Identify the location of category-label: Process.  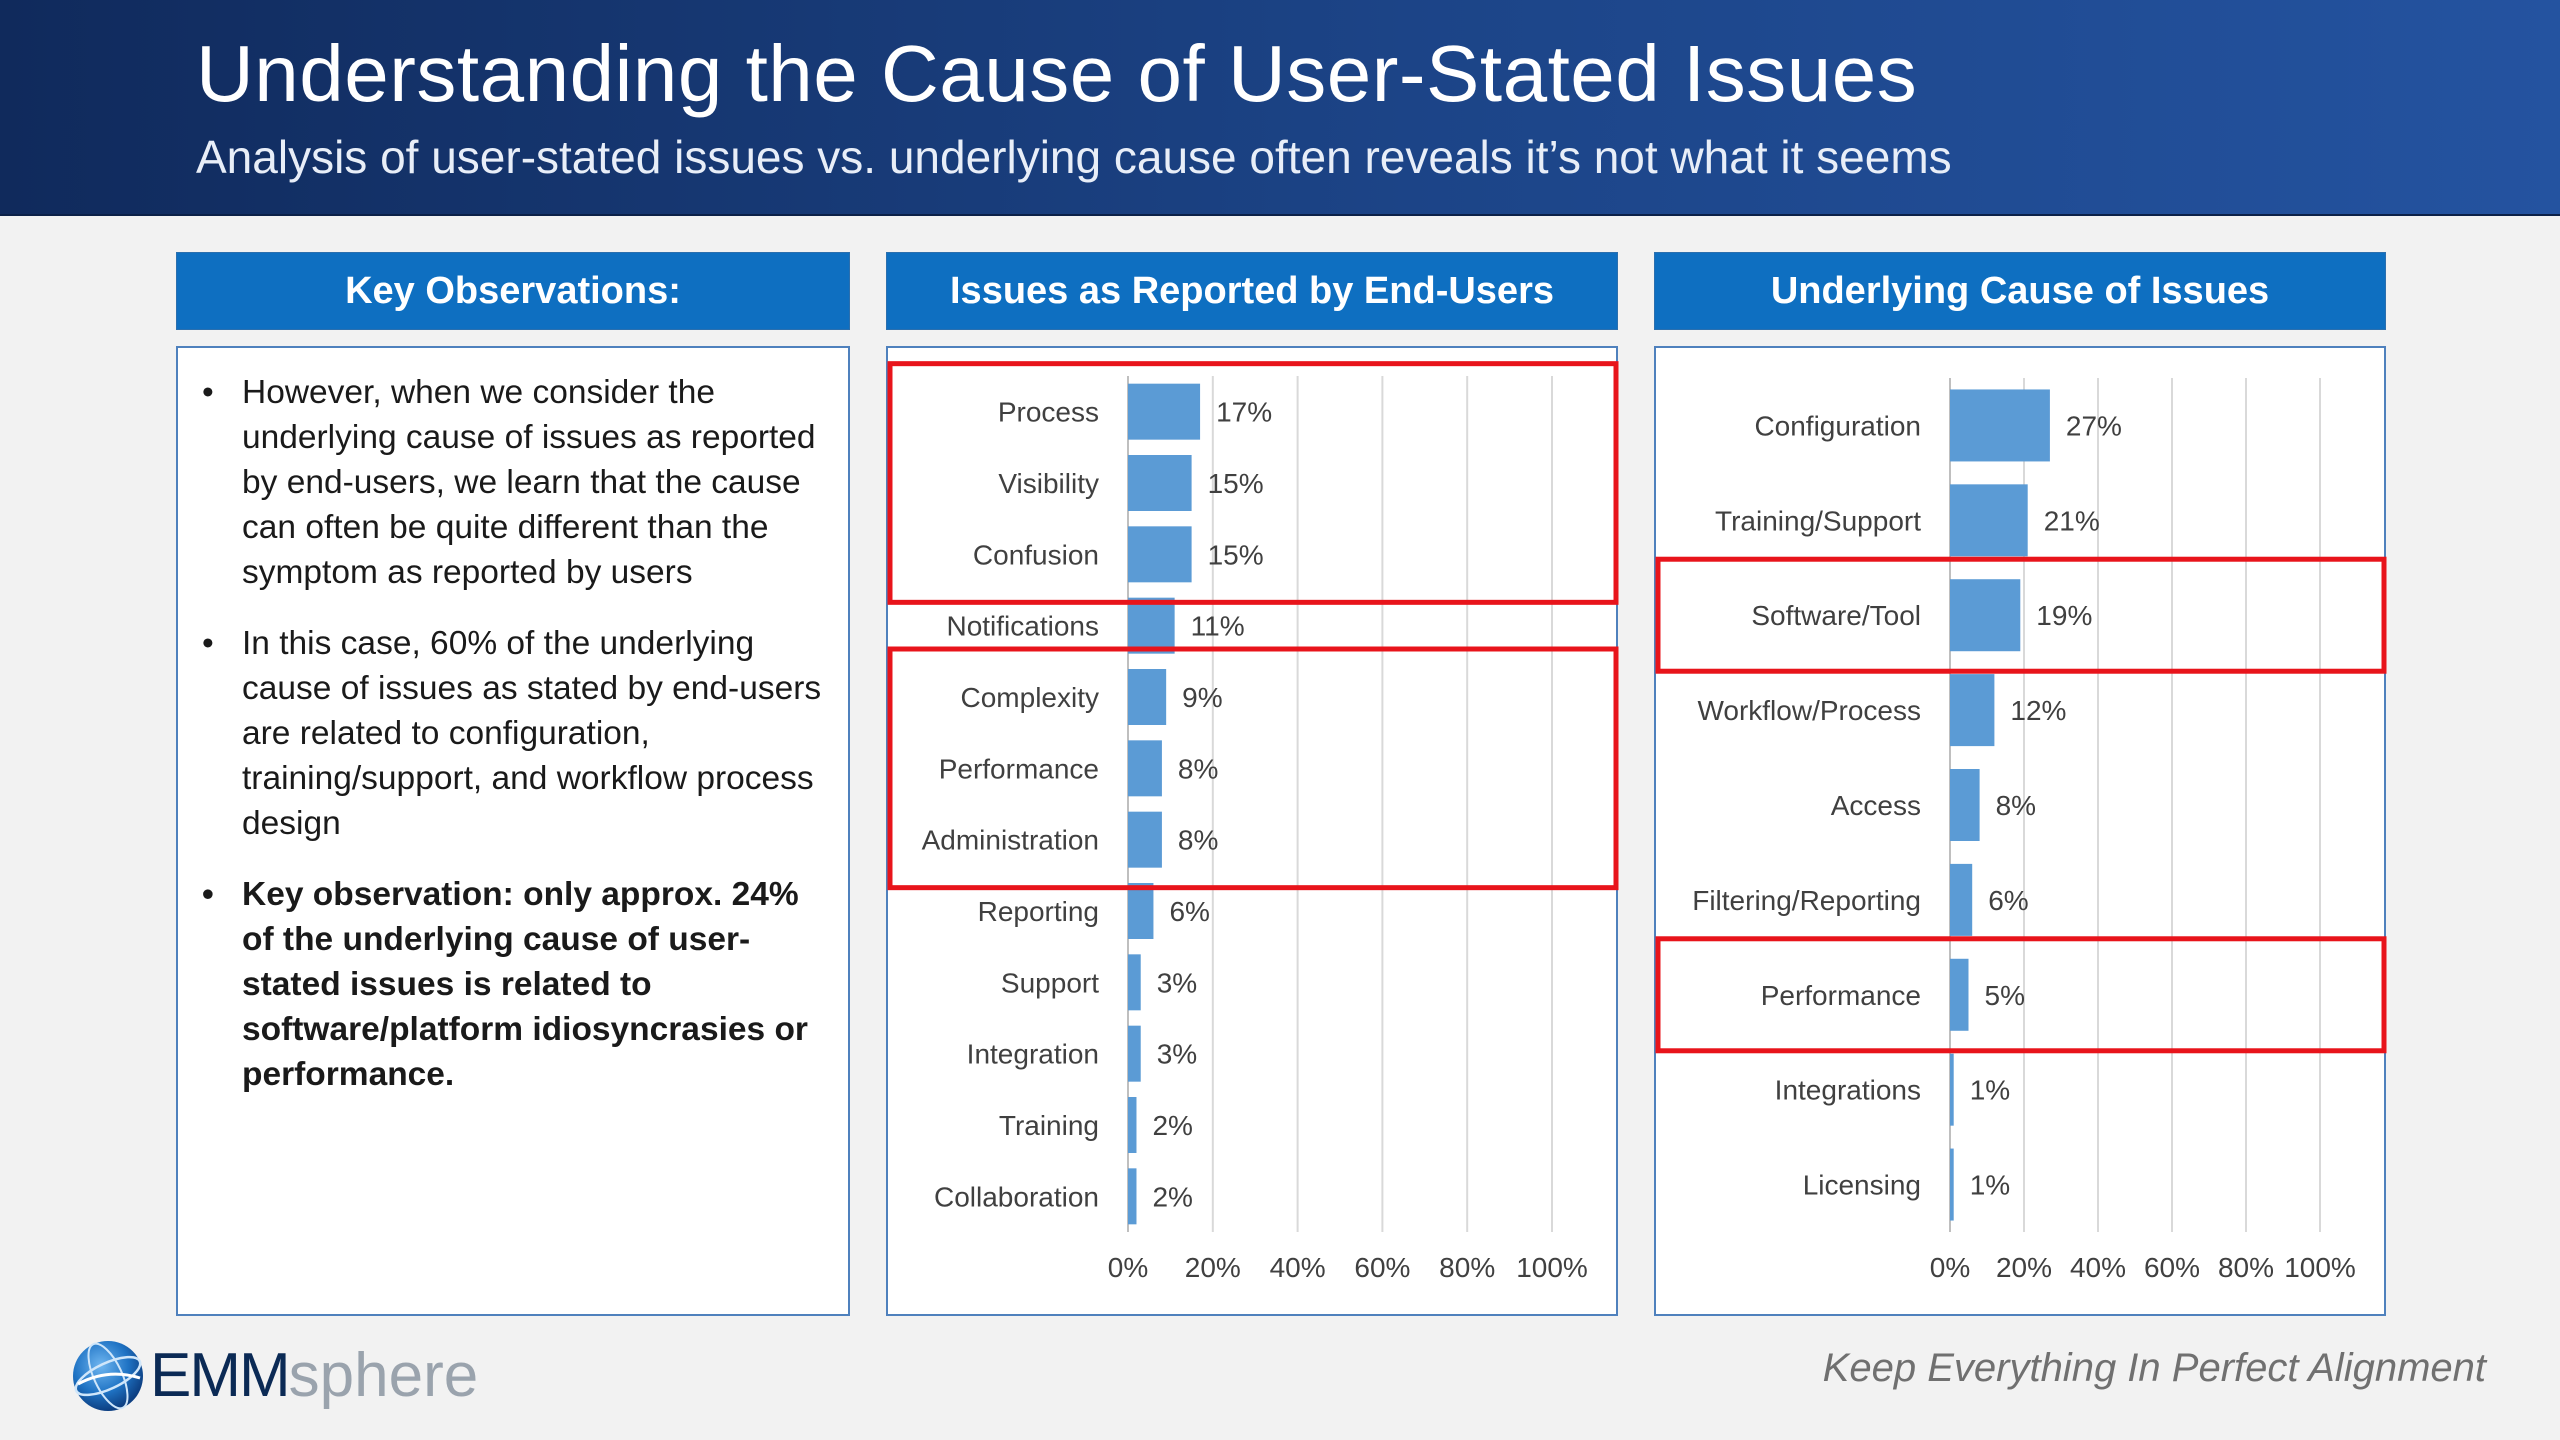
(1048, 412).